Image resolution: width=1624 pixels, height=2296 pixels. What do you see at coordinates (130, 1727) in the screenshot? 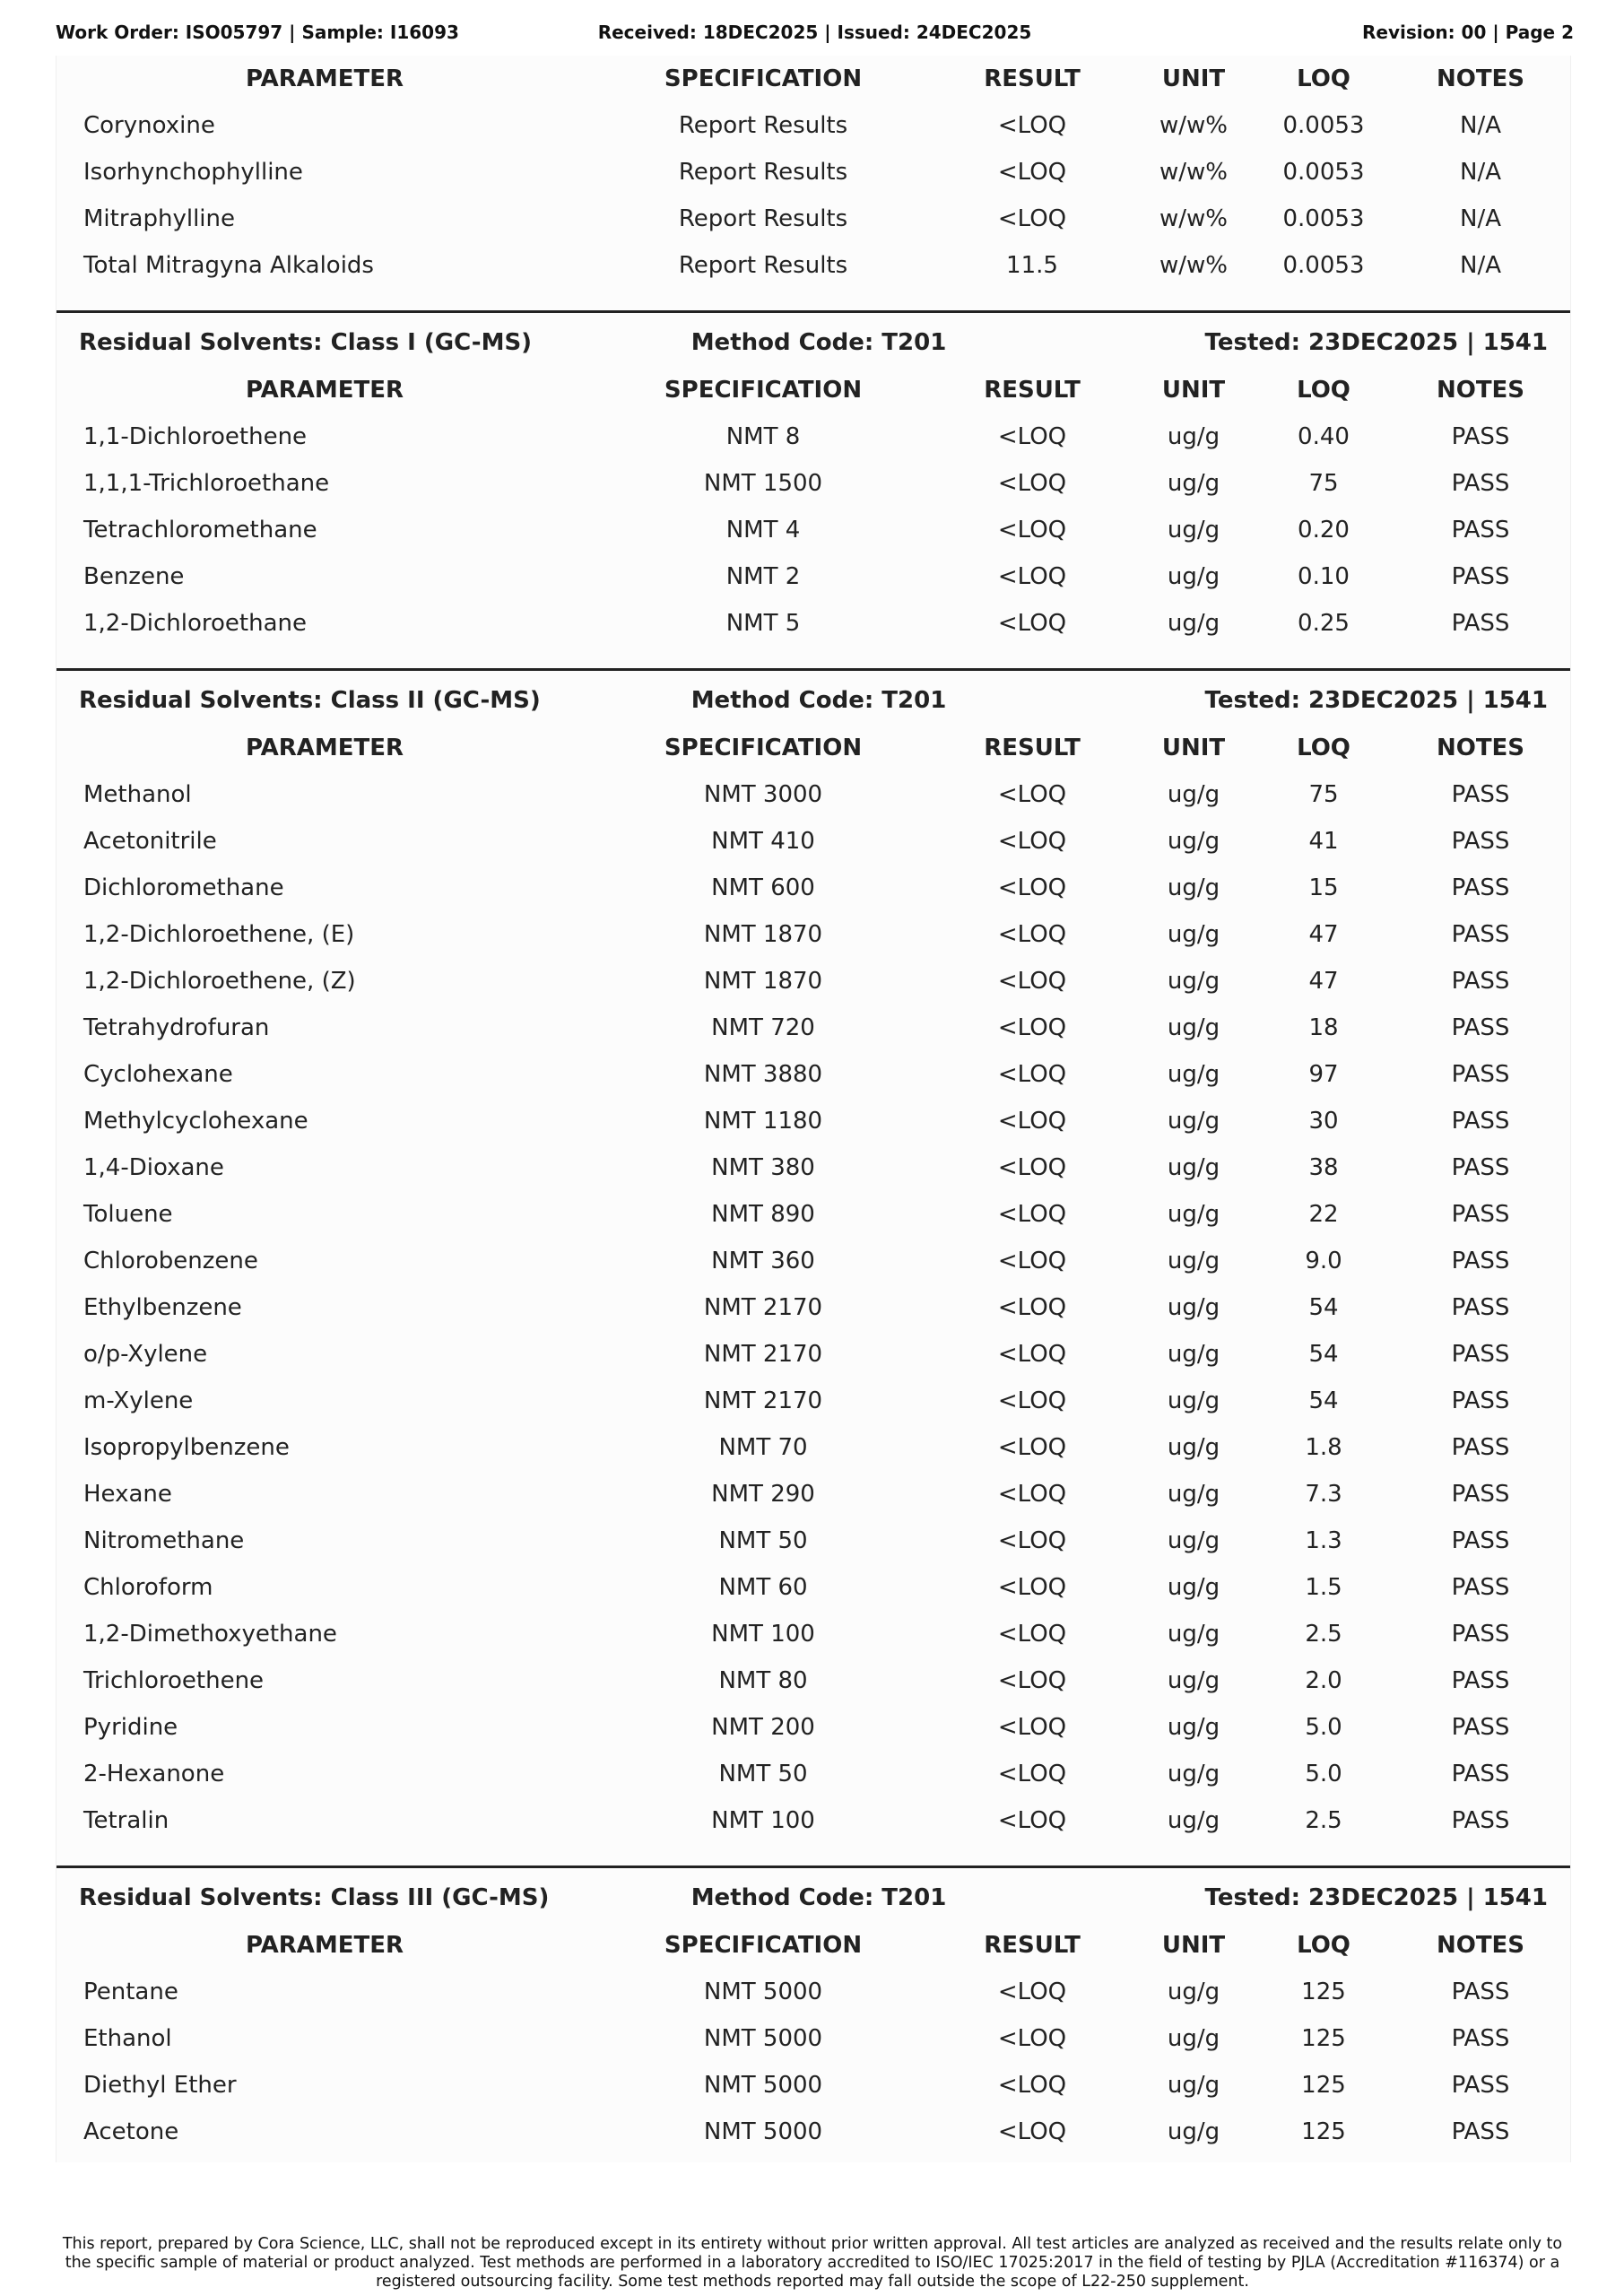
I see `parameter-cell: Pyridine` at bounding box center [130, 1727].